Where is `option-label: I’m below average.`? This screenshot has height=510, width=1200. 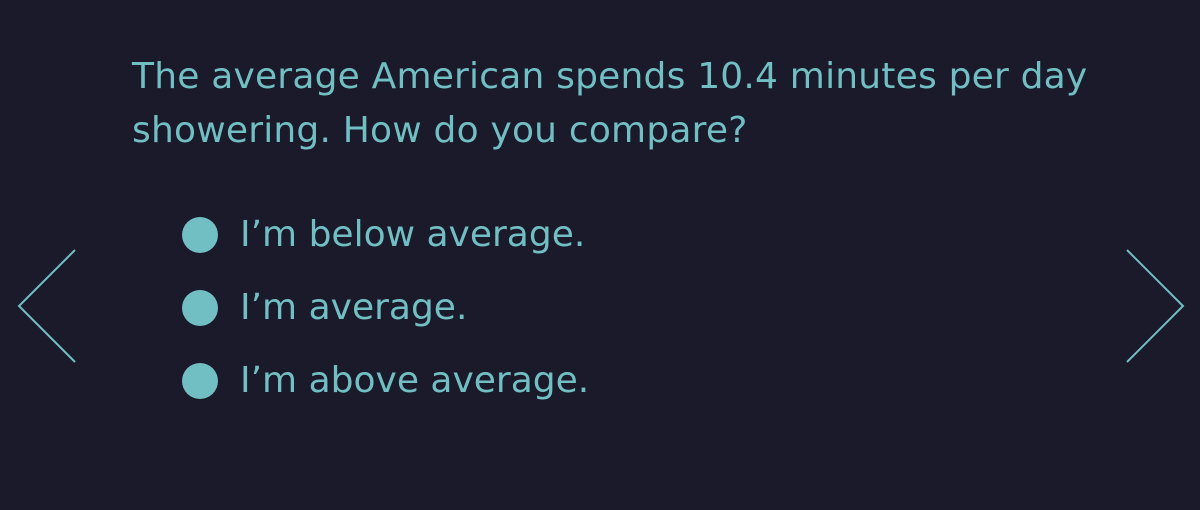 option-label: I’m below average. is located at coordinates (413, 234).